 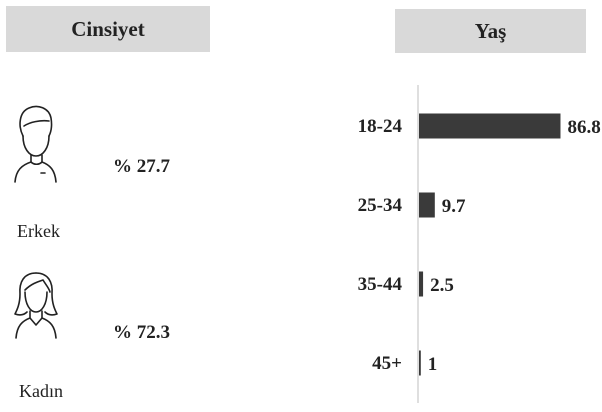 What do you see at coordinates (583, 127) in the screenshot?
I see `age-value-label: 86.8` at bounding box center [583, 127].